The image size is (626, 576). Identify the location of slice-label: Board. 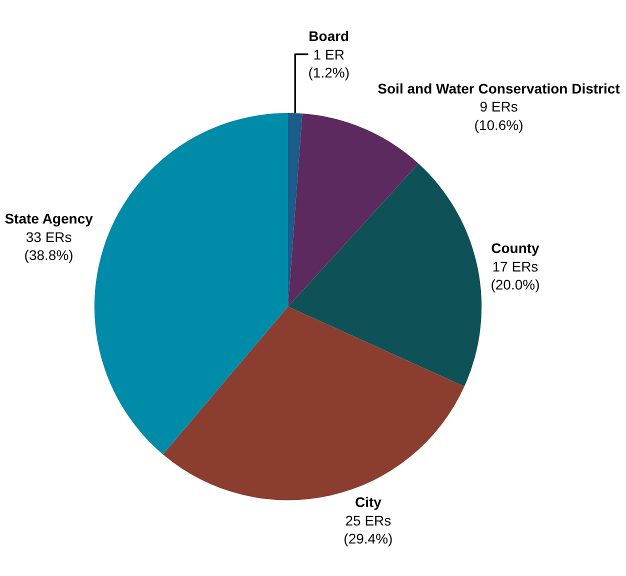
(329, 36).